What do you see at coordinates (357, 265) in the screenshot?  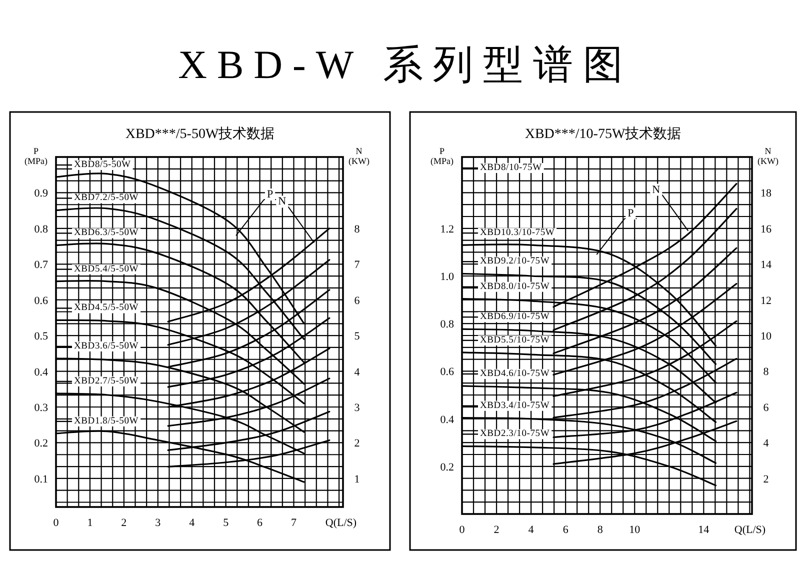 I see `y2-tick-label: 7` at bounding box center [357, 265].